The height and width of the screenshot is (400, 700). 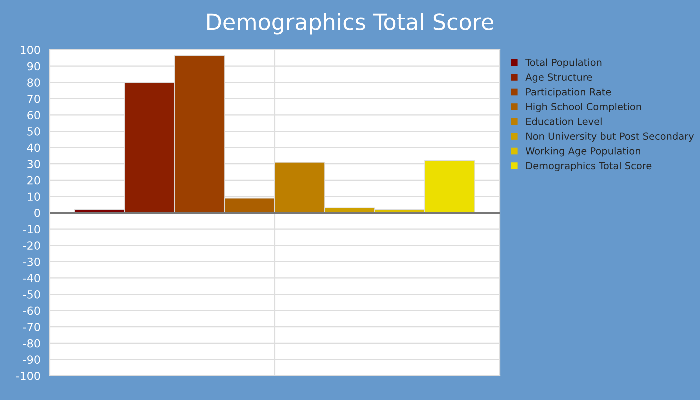 I want to click on y-tick-label: -50, so click(x=31, y=294).